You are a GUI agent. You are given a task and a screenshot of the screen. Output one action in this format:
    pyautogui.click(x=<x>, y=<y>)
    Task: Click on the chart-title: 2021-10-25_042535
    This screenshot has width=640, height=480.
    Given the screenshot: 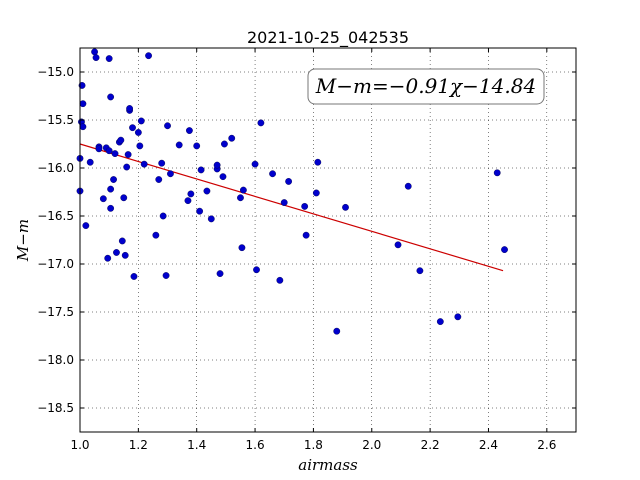 What is the action you would take?
    pyautogui.click(x=328, y=38)
    